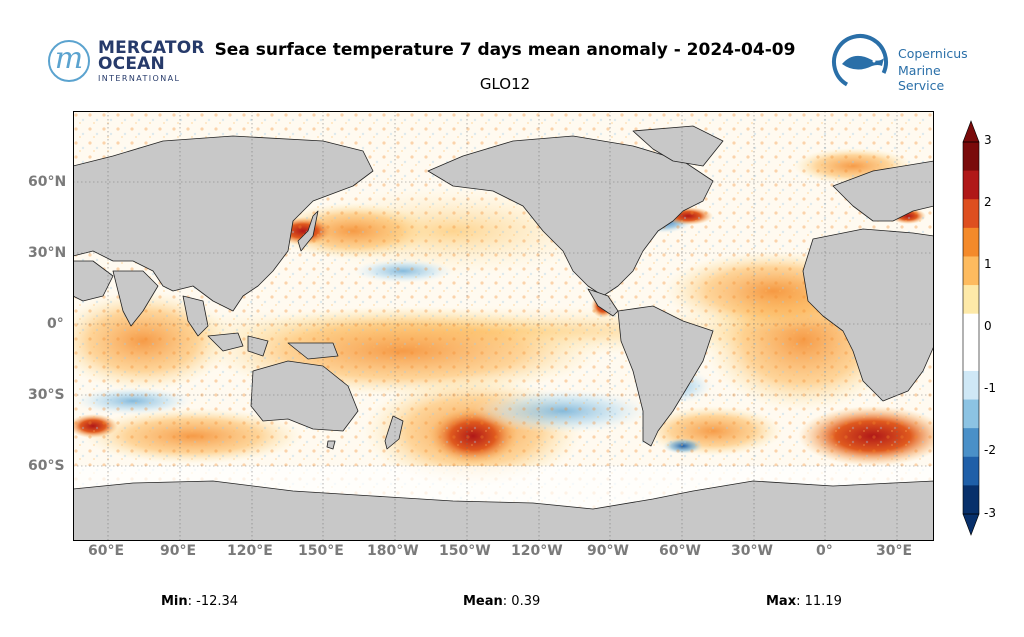 The width and height of the screenshot is (1024, 637). What do you see at coordinates (178, 551) in the screenshot?
I see `lon-tick-90e: 90°E` at bounding box center [178, 551].